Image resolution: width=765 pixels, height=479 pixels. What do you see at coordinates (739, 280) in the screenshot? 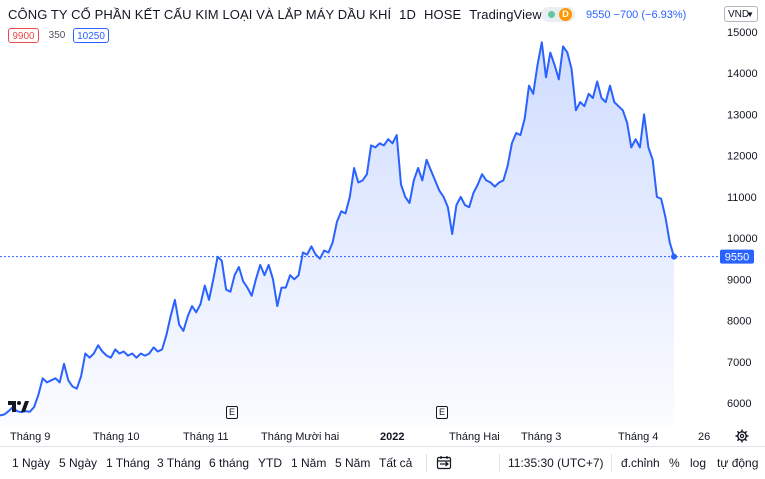
I see `y-tick-label: 9000` at bounding box center [739, 280].